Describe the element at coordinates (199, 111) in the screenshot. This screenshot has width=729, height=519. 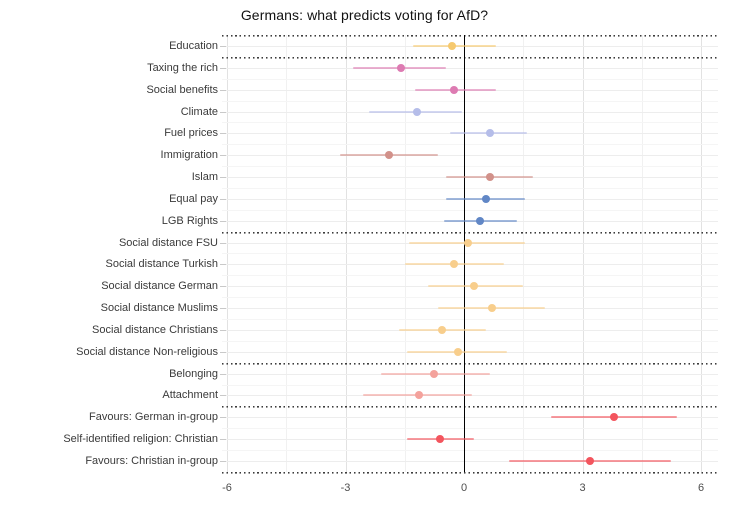
I see `row-label: Climate` at that location.